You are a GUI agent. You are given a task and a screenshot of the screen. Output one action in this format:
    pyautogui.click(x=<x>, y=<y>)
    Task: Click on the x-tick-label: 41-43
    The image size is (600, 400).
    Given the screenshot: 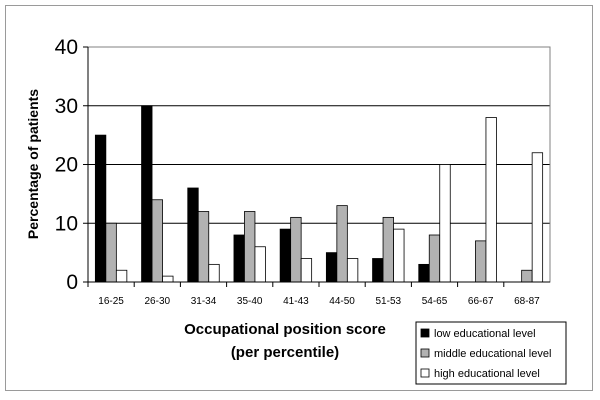 What is the action you would take?
    pyautogui.click(x=296, y=301)
    